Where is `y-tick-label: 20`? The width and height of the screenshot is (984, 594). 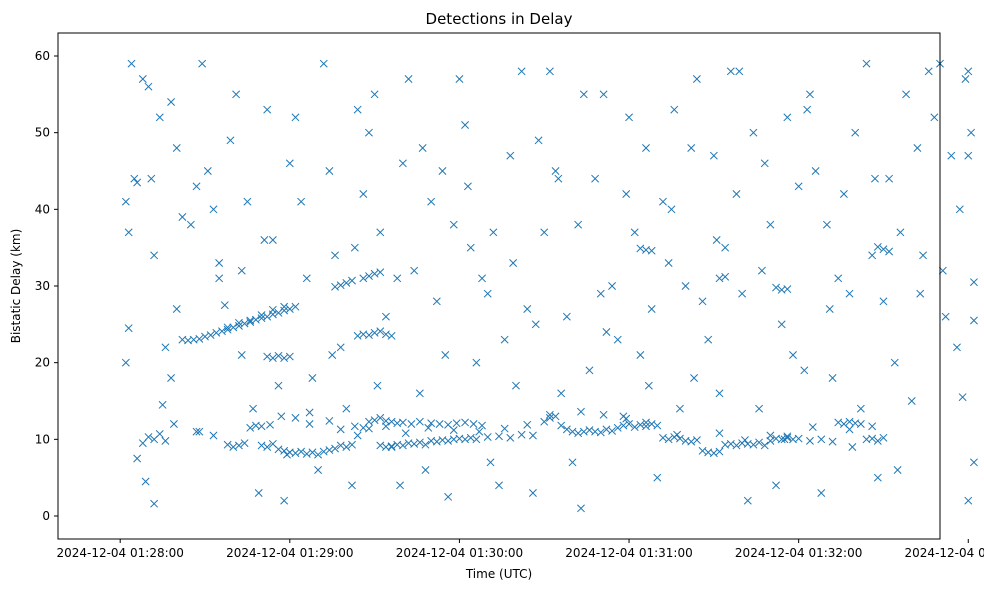 y-tick-label: 20 is located at coordinates (42, 363).